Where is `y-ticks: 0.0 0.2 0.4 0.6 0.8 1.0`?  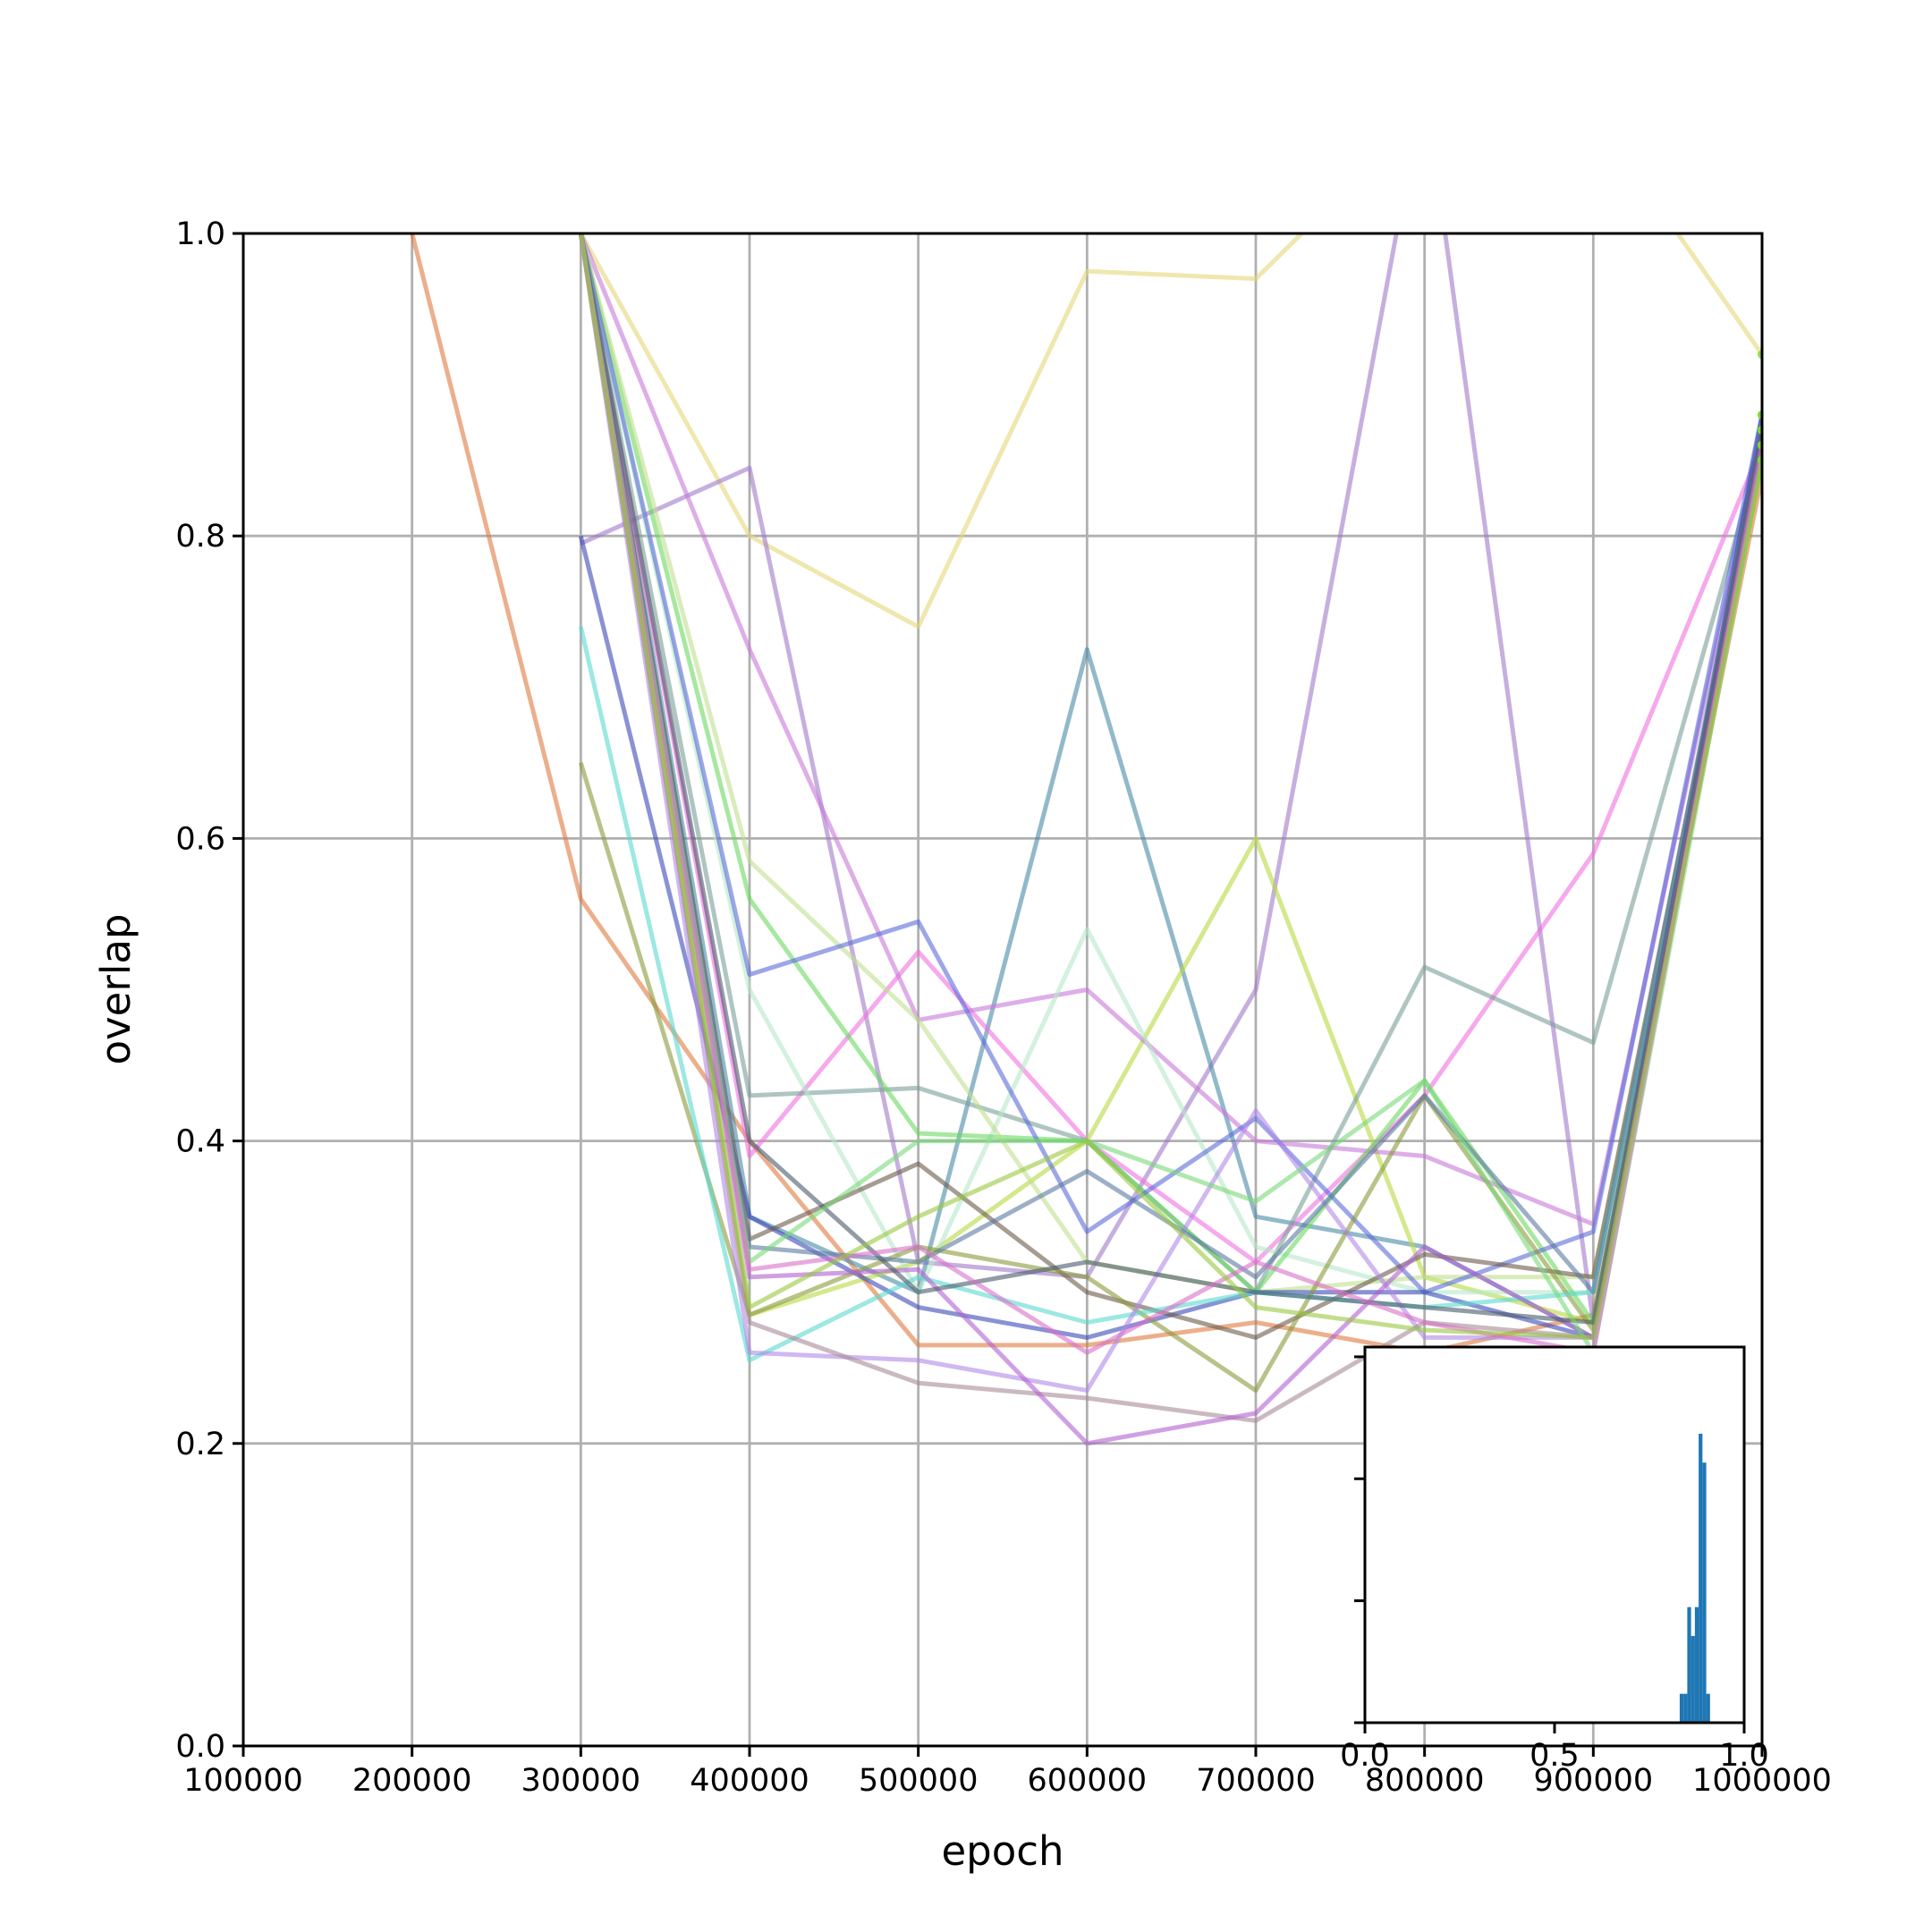
y-ticks: 0.0 0.2 0.4 0.6 0.8 1.0 is located at coordinates (209, 990).